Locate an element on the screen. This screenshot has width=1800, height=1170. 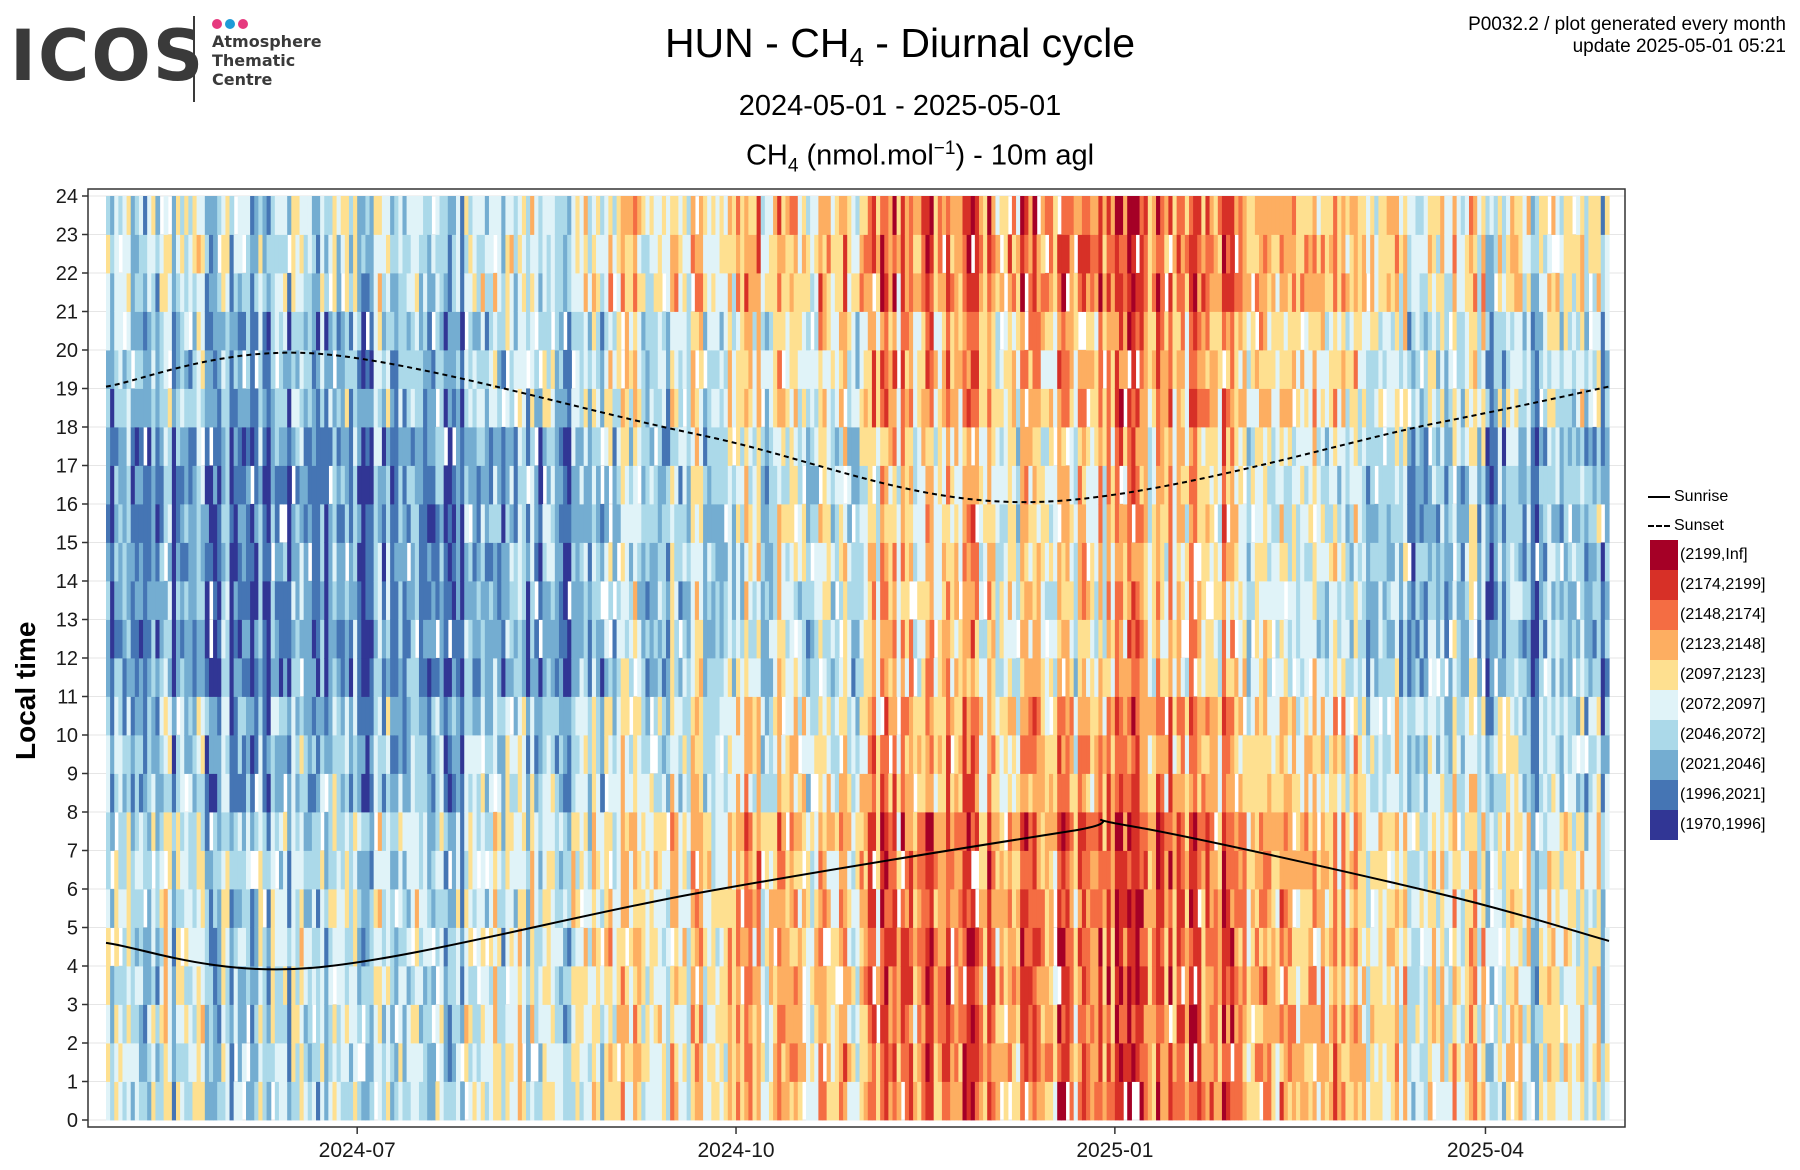
chart-subtitle: CH4 (nmol.mol−1) - 10m agl is located at coordinates (910, 157).